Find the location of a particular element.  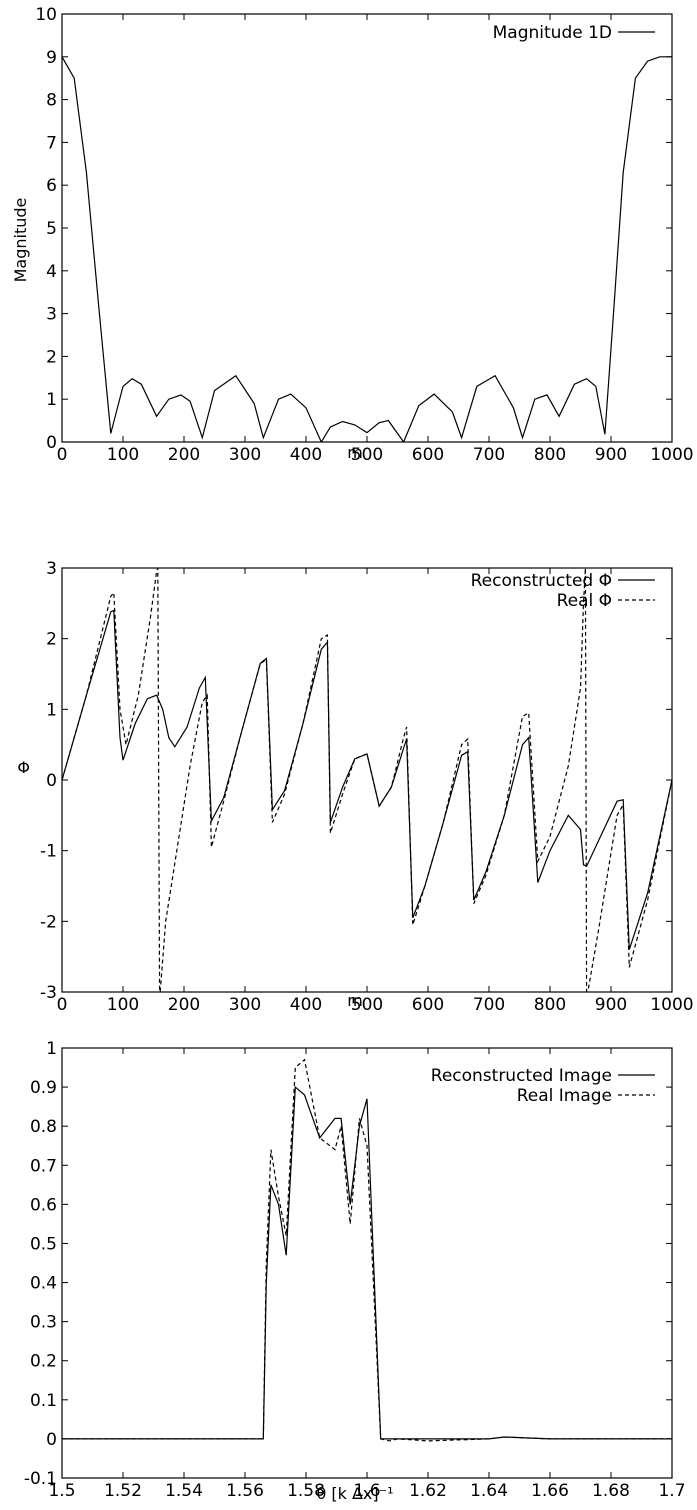

x-tick-label: 1.54 is located at coordinates (184, 1491).